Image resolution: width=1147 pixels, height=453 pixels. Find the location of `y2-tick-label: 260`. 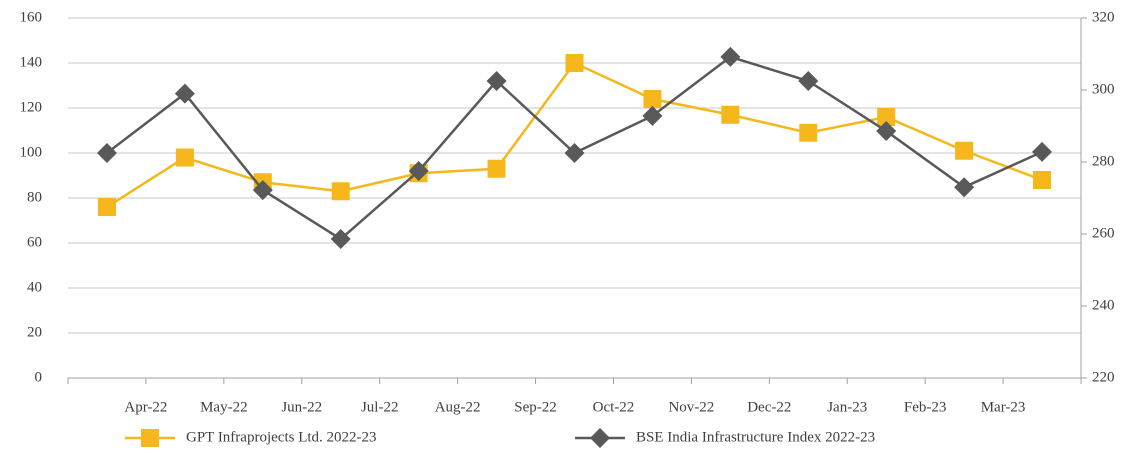

y2-tick-label: 260 is located at coordinates (1103, 233).